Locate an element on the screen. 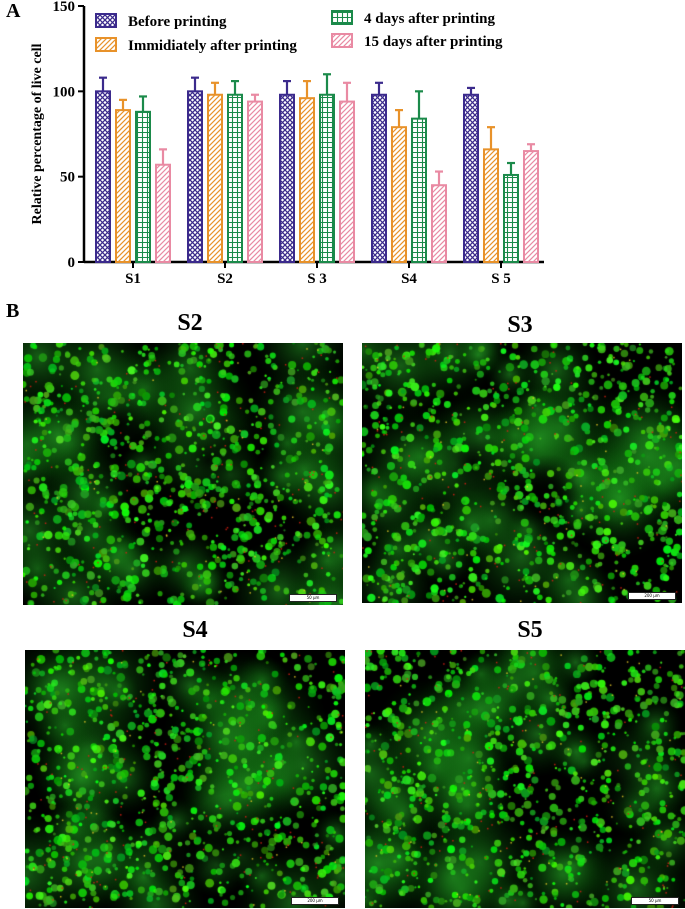 This screenshot has height=909, width=685. micrograph-s4-image is located at coordinates (185, 779).